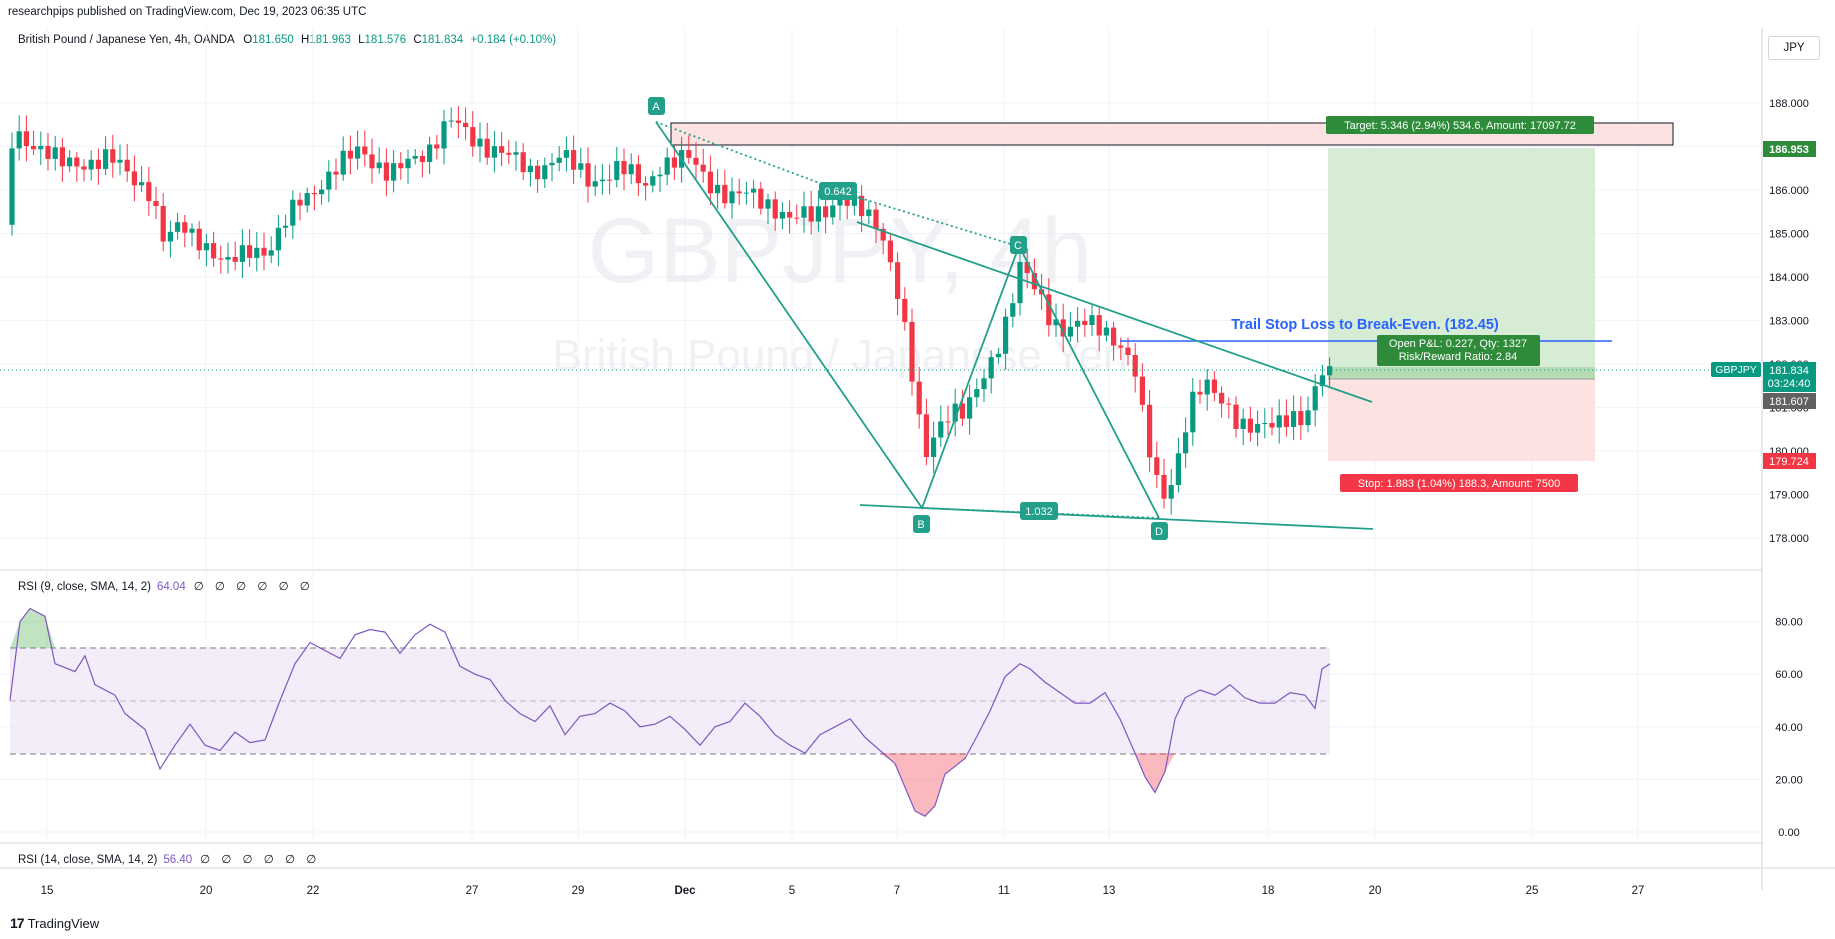  I want to click on point-c-label: C, so click(1018, 245).